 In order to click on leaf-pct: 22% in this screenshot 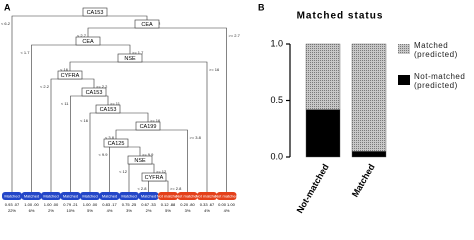, I will do `click(12, 210)`.